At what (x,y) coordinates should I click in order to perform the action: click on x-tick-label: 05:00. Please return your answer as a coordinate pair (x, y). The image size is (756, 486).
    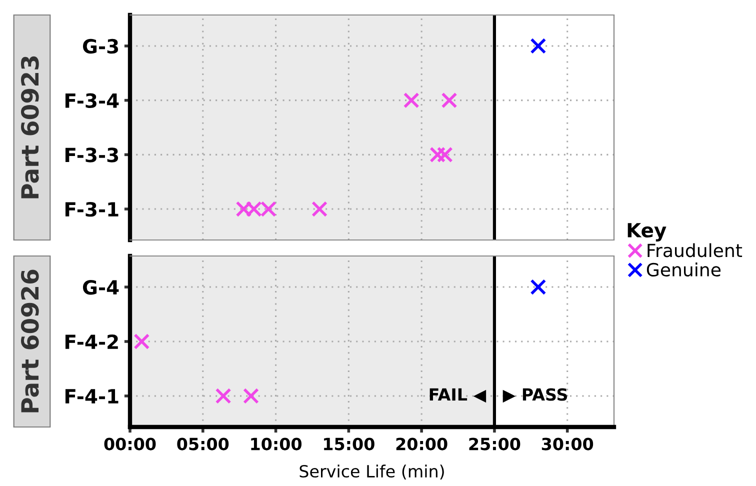
    Looking at the image, I should click on (203, 444).